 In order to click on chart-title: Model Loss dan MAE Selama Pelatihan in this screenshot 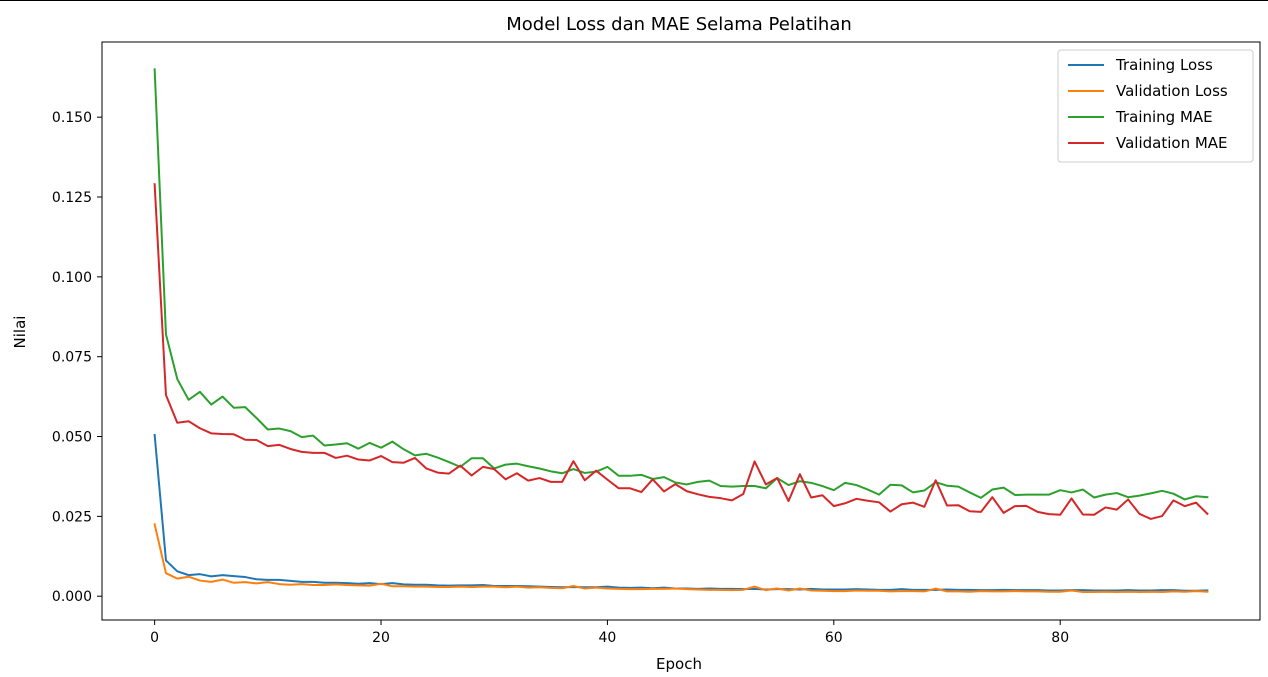, I will do `click(679, 24)`.